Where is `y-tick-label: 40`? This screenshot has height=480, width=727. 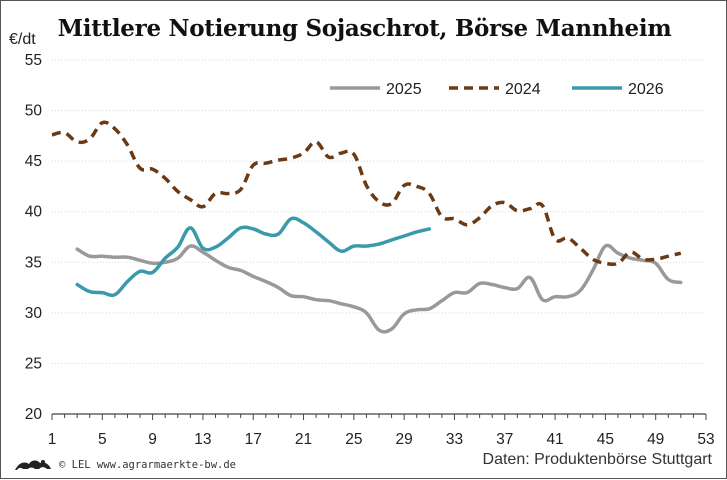
y-tick-label: 40 is located at coordinates (34, 212).